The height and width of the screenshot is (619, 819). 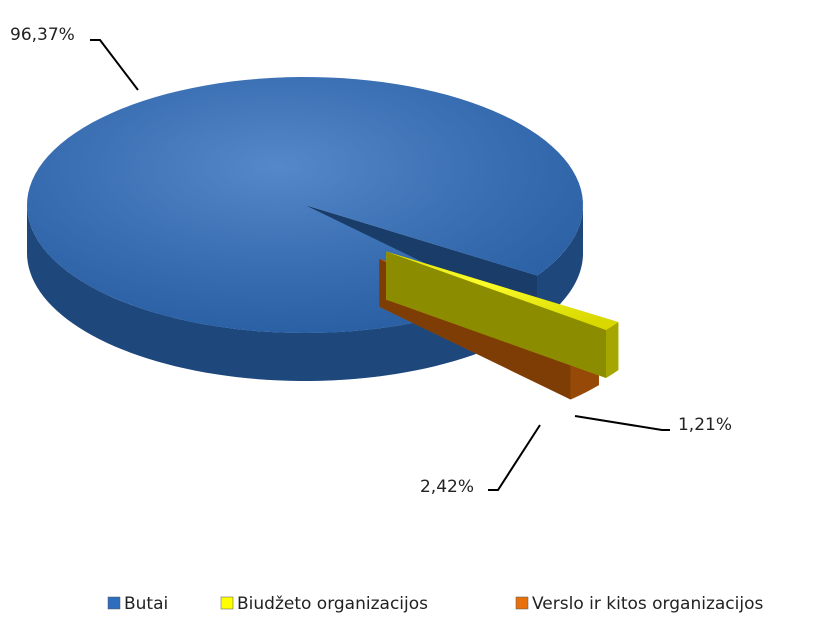 What do you see at coordinates (502, 291) in the screenshot?
I see `slice-shine` at bounding box center [502, 291].